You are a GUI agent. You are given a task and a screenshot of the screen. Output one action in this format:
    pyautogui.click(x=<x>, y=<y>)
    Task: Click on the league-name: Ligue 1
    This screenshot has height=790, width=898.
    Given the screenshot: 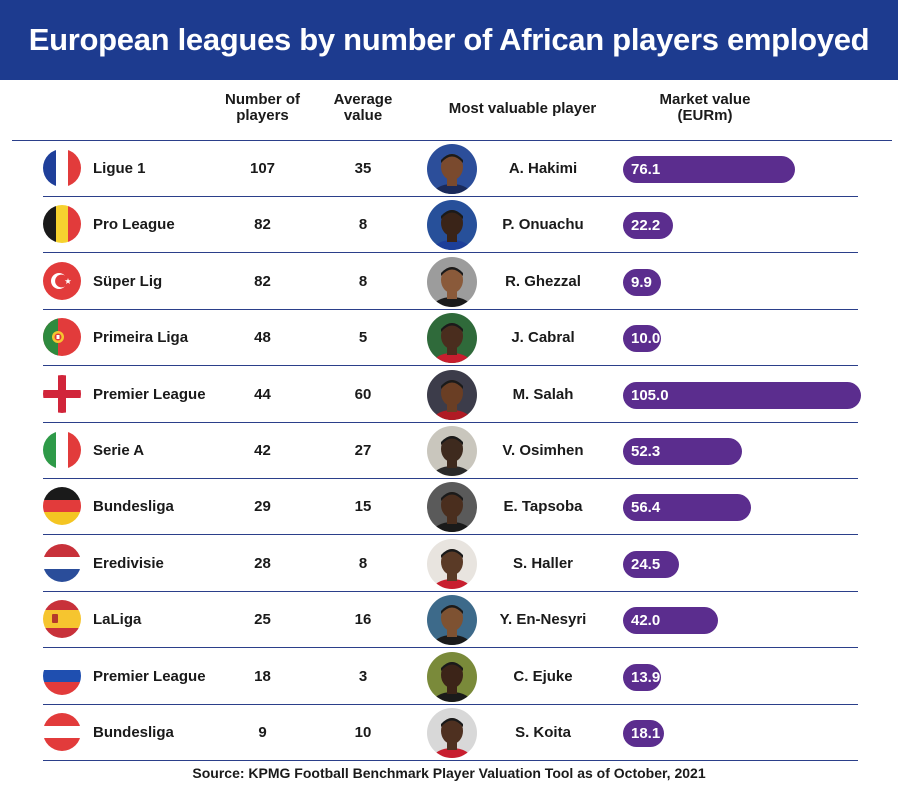 What is the action you would take?
    pyautogui.click(x=119, y=168)
    